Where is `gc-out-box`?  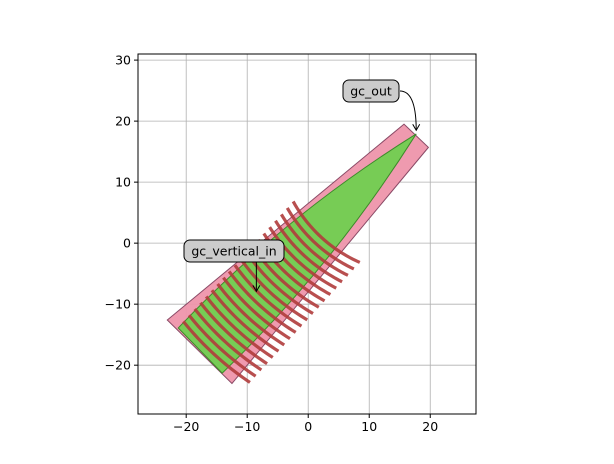 gc-out-box is located at coordinates (371, 91).